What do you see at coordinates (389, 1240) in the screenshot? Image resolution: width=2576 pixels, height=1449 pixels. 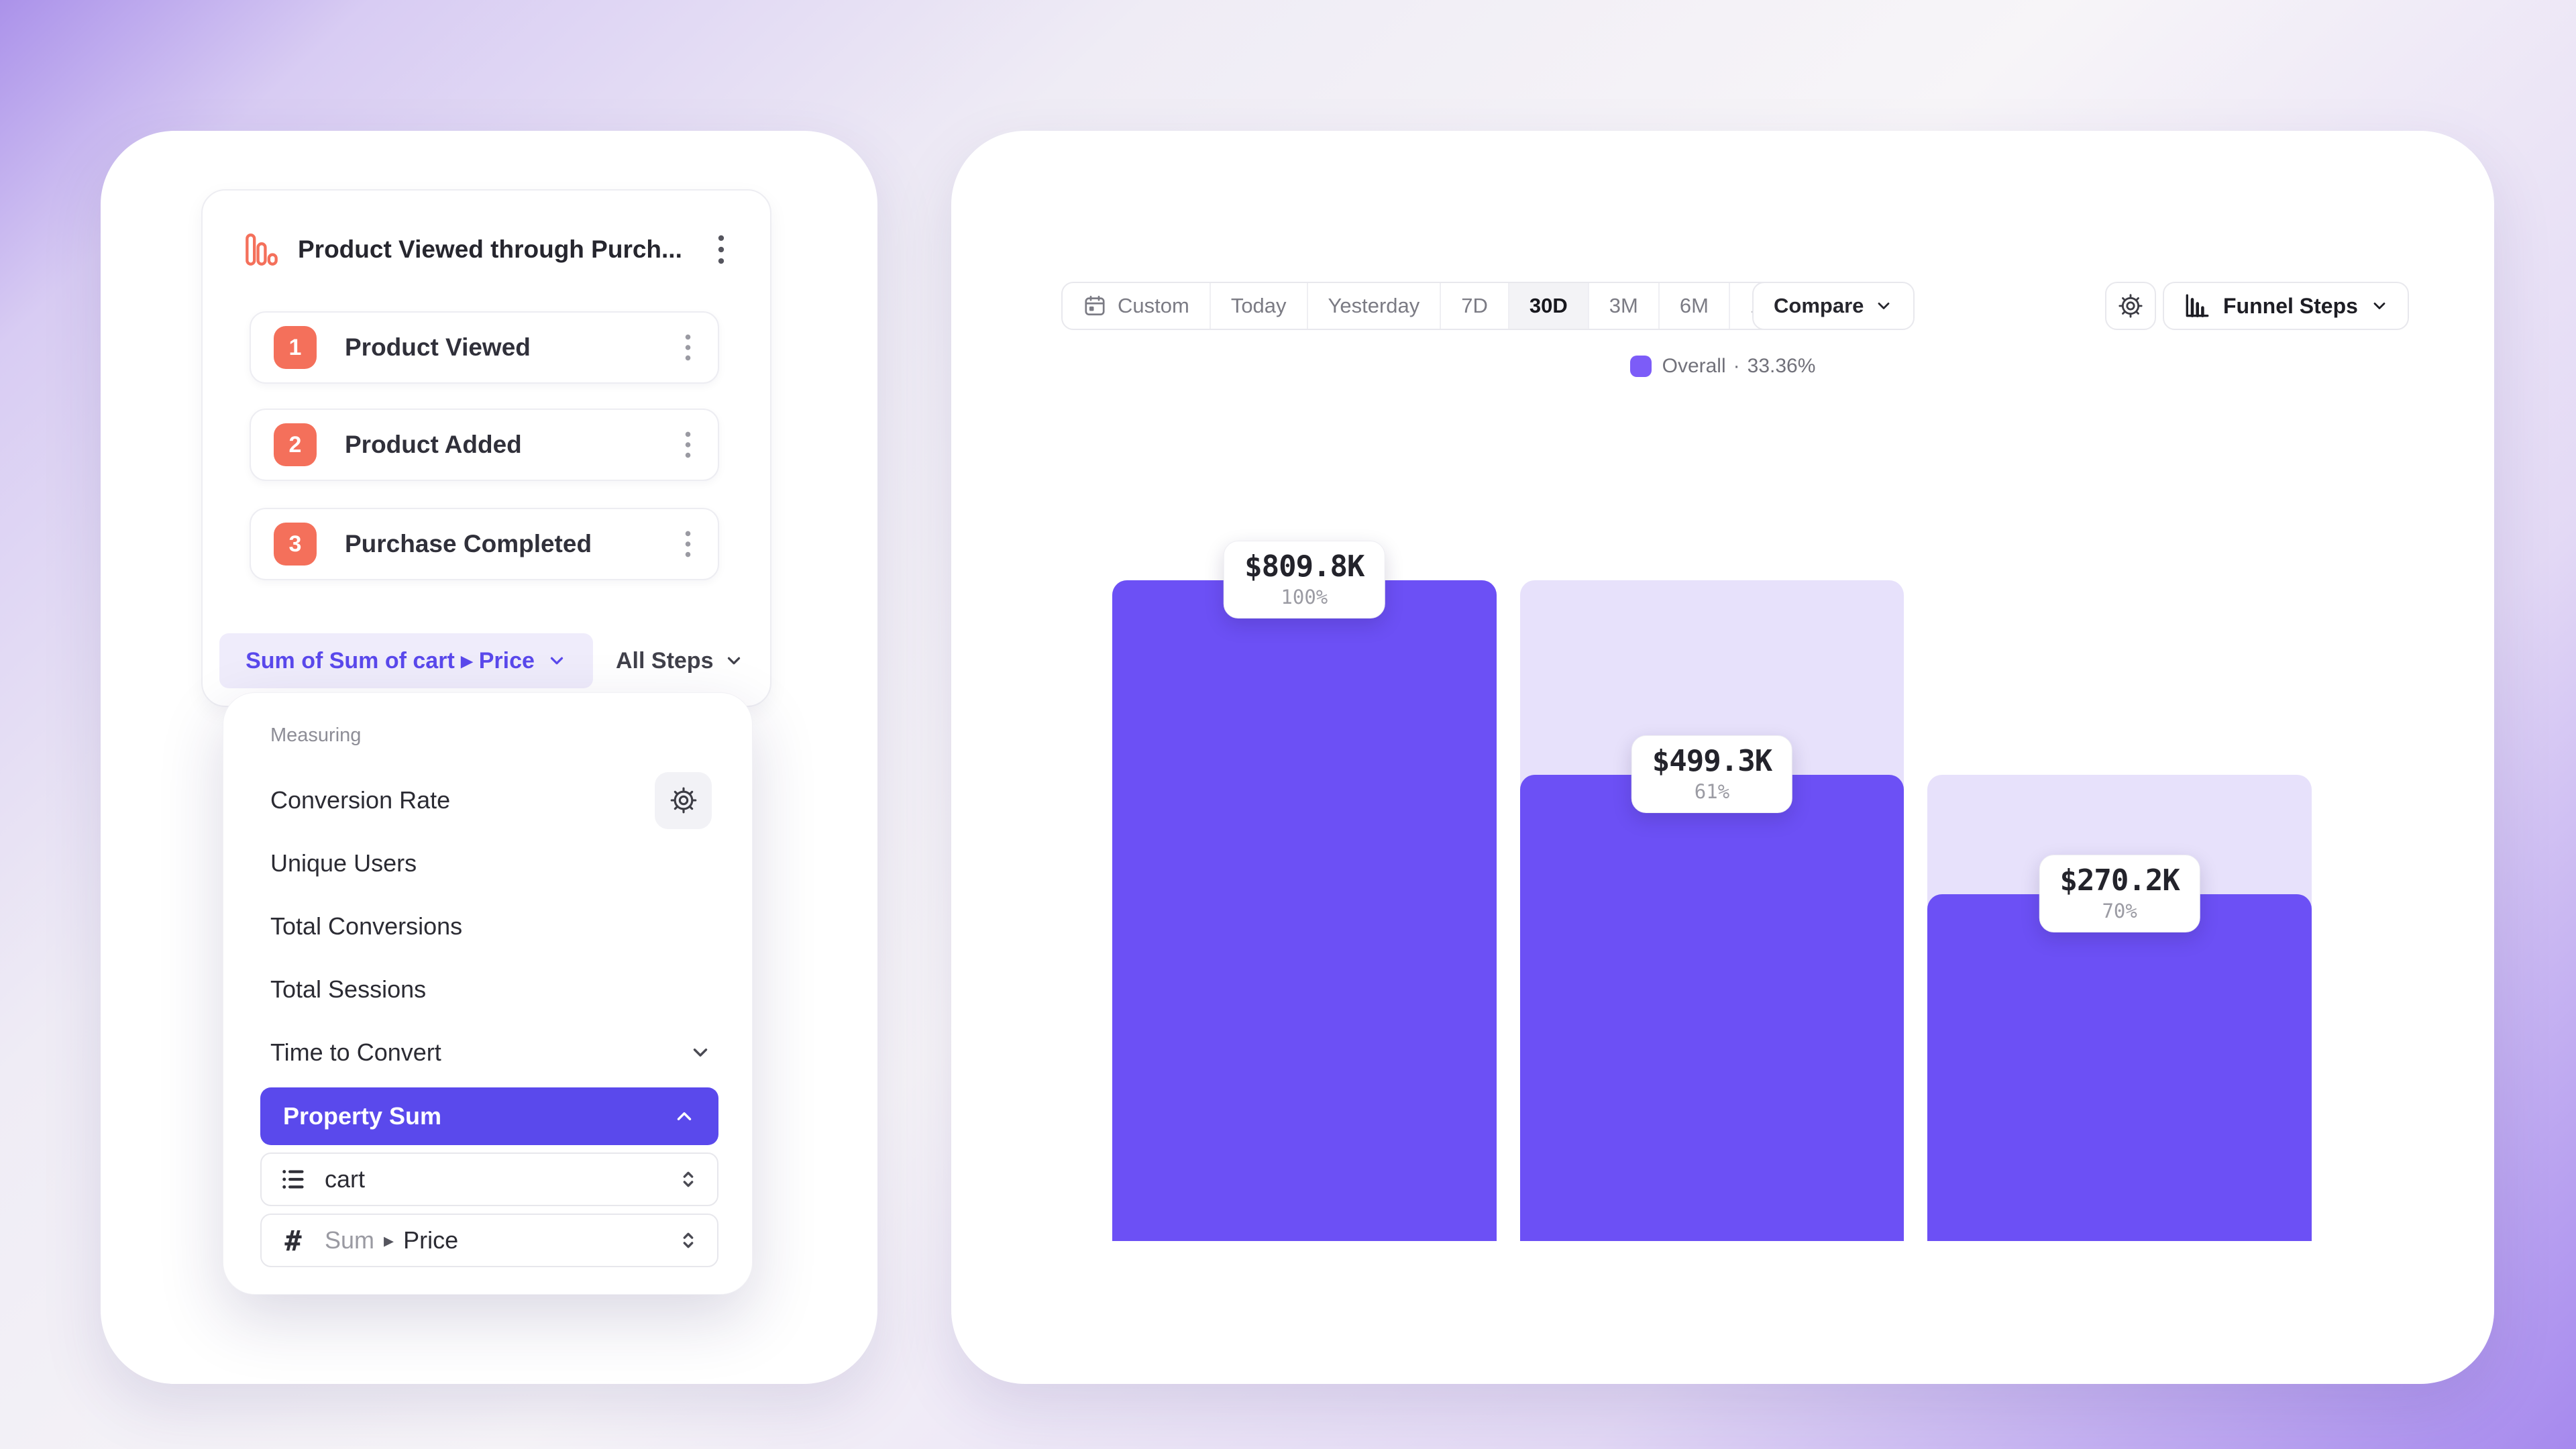 I see `arrow-right-icon: ▸` at bounding box center [389, 1240].